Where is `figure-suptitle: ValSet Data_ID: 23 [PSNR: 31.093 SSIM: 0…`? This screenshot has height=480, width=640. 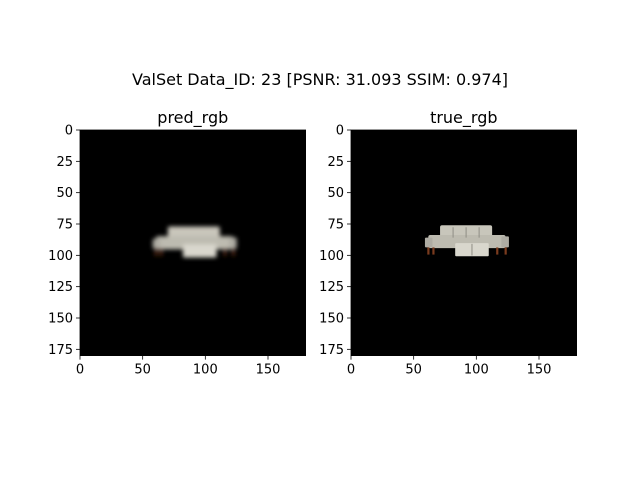
figure-suptitle: ValSet Data_ID: 23 [PSNR: 31.093 SSIM: 0… is located at coordinates (320, 80).